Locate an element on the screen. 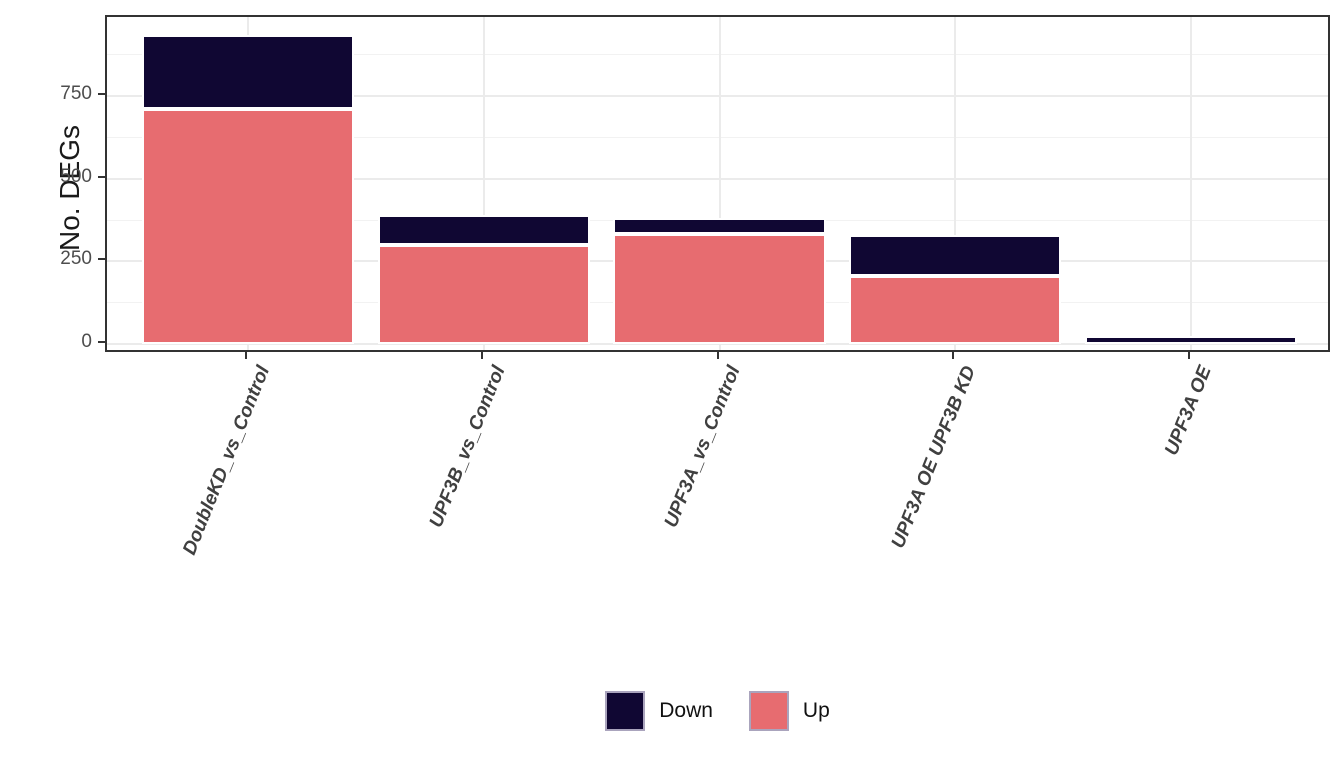  legend-label: Up is located at coordinates (816, 710).